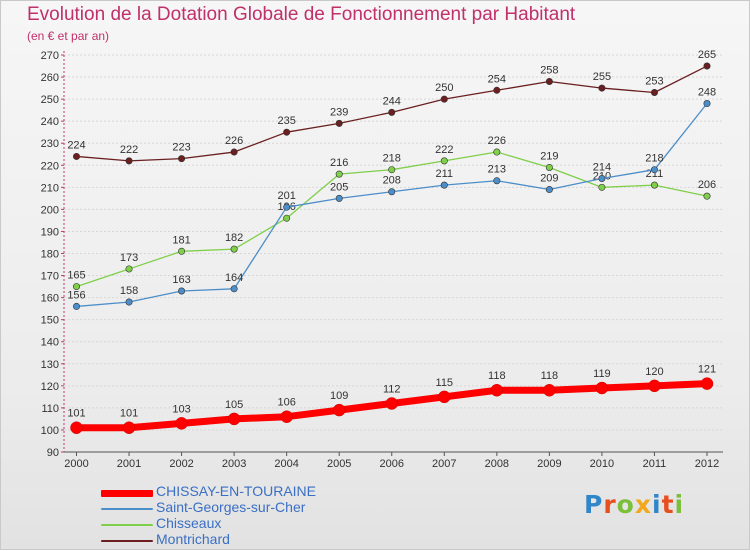 Image resolution: width=750 pixels, height=551 pixels. Describe the element at coordinates (392, 181) in the screenshot. I see `data-label: 208` at that location.